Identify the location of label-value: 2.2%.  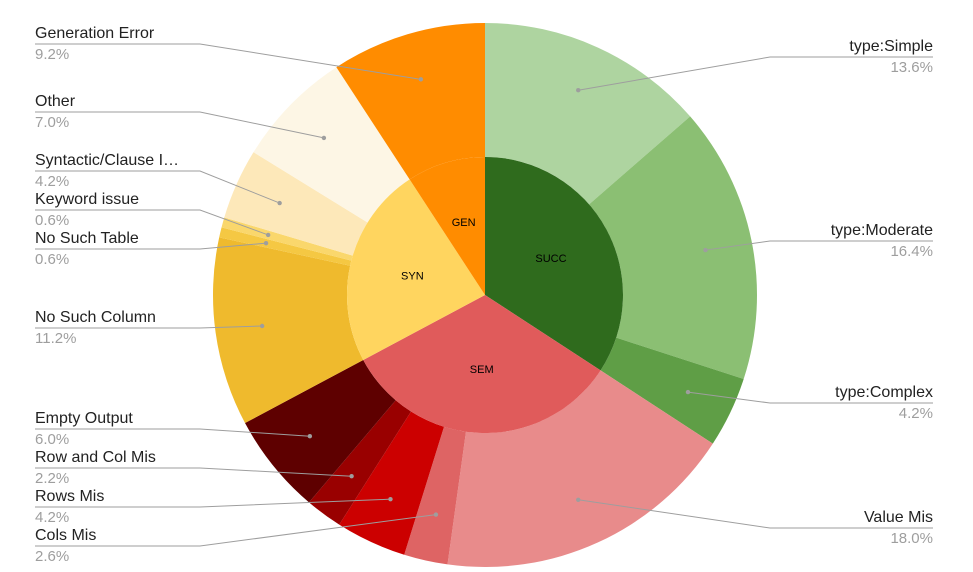
(52, 478).